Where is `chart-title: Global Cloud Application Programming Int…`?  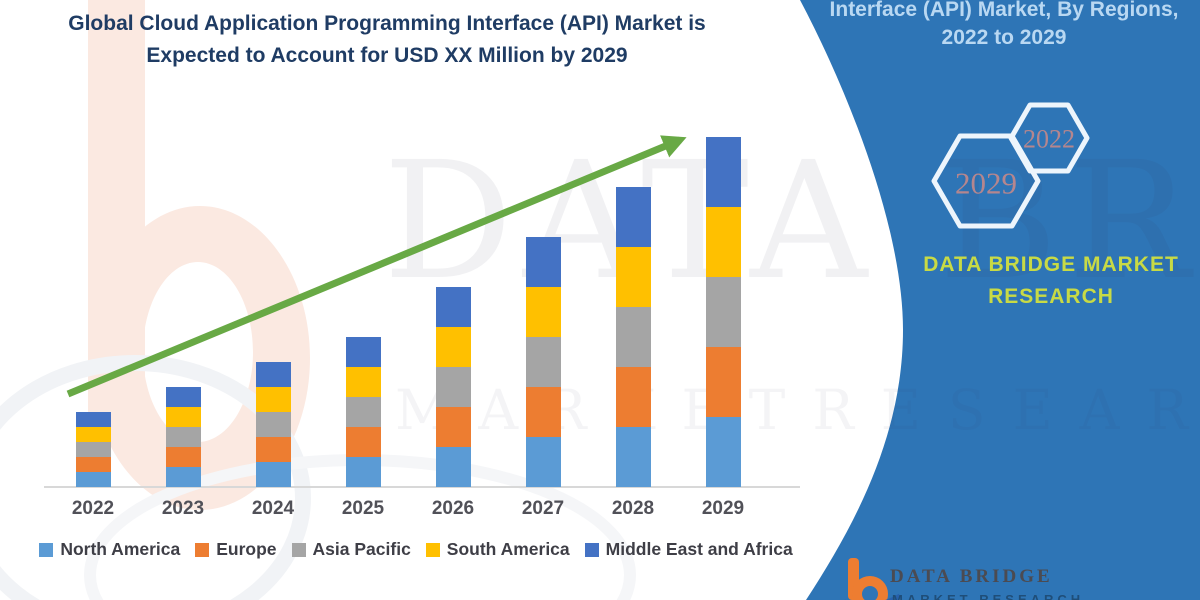
chart-title: Global Cloud Application Programming Int… is located at coordinates (387, 39).